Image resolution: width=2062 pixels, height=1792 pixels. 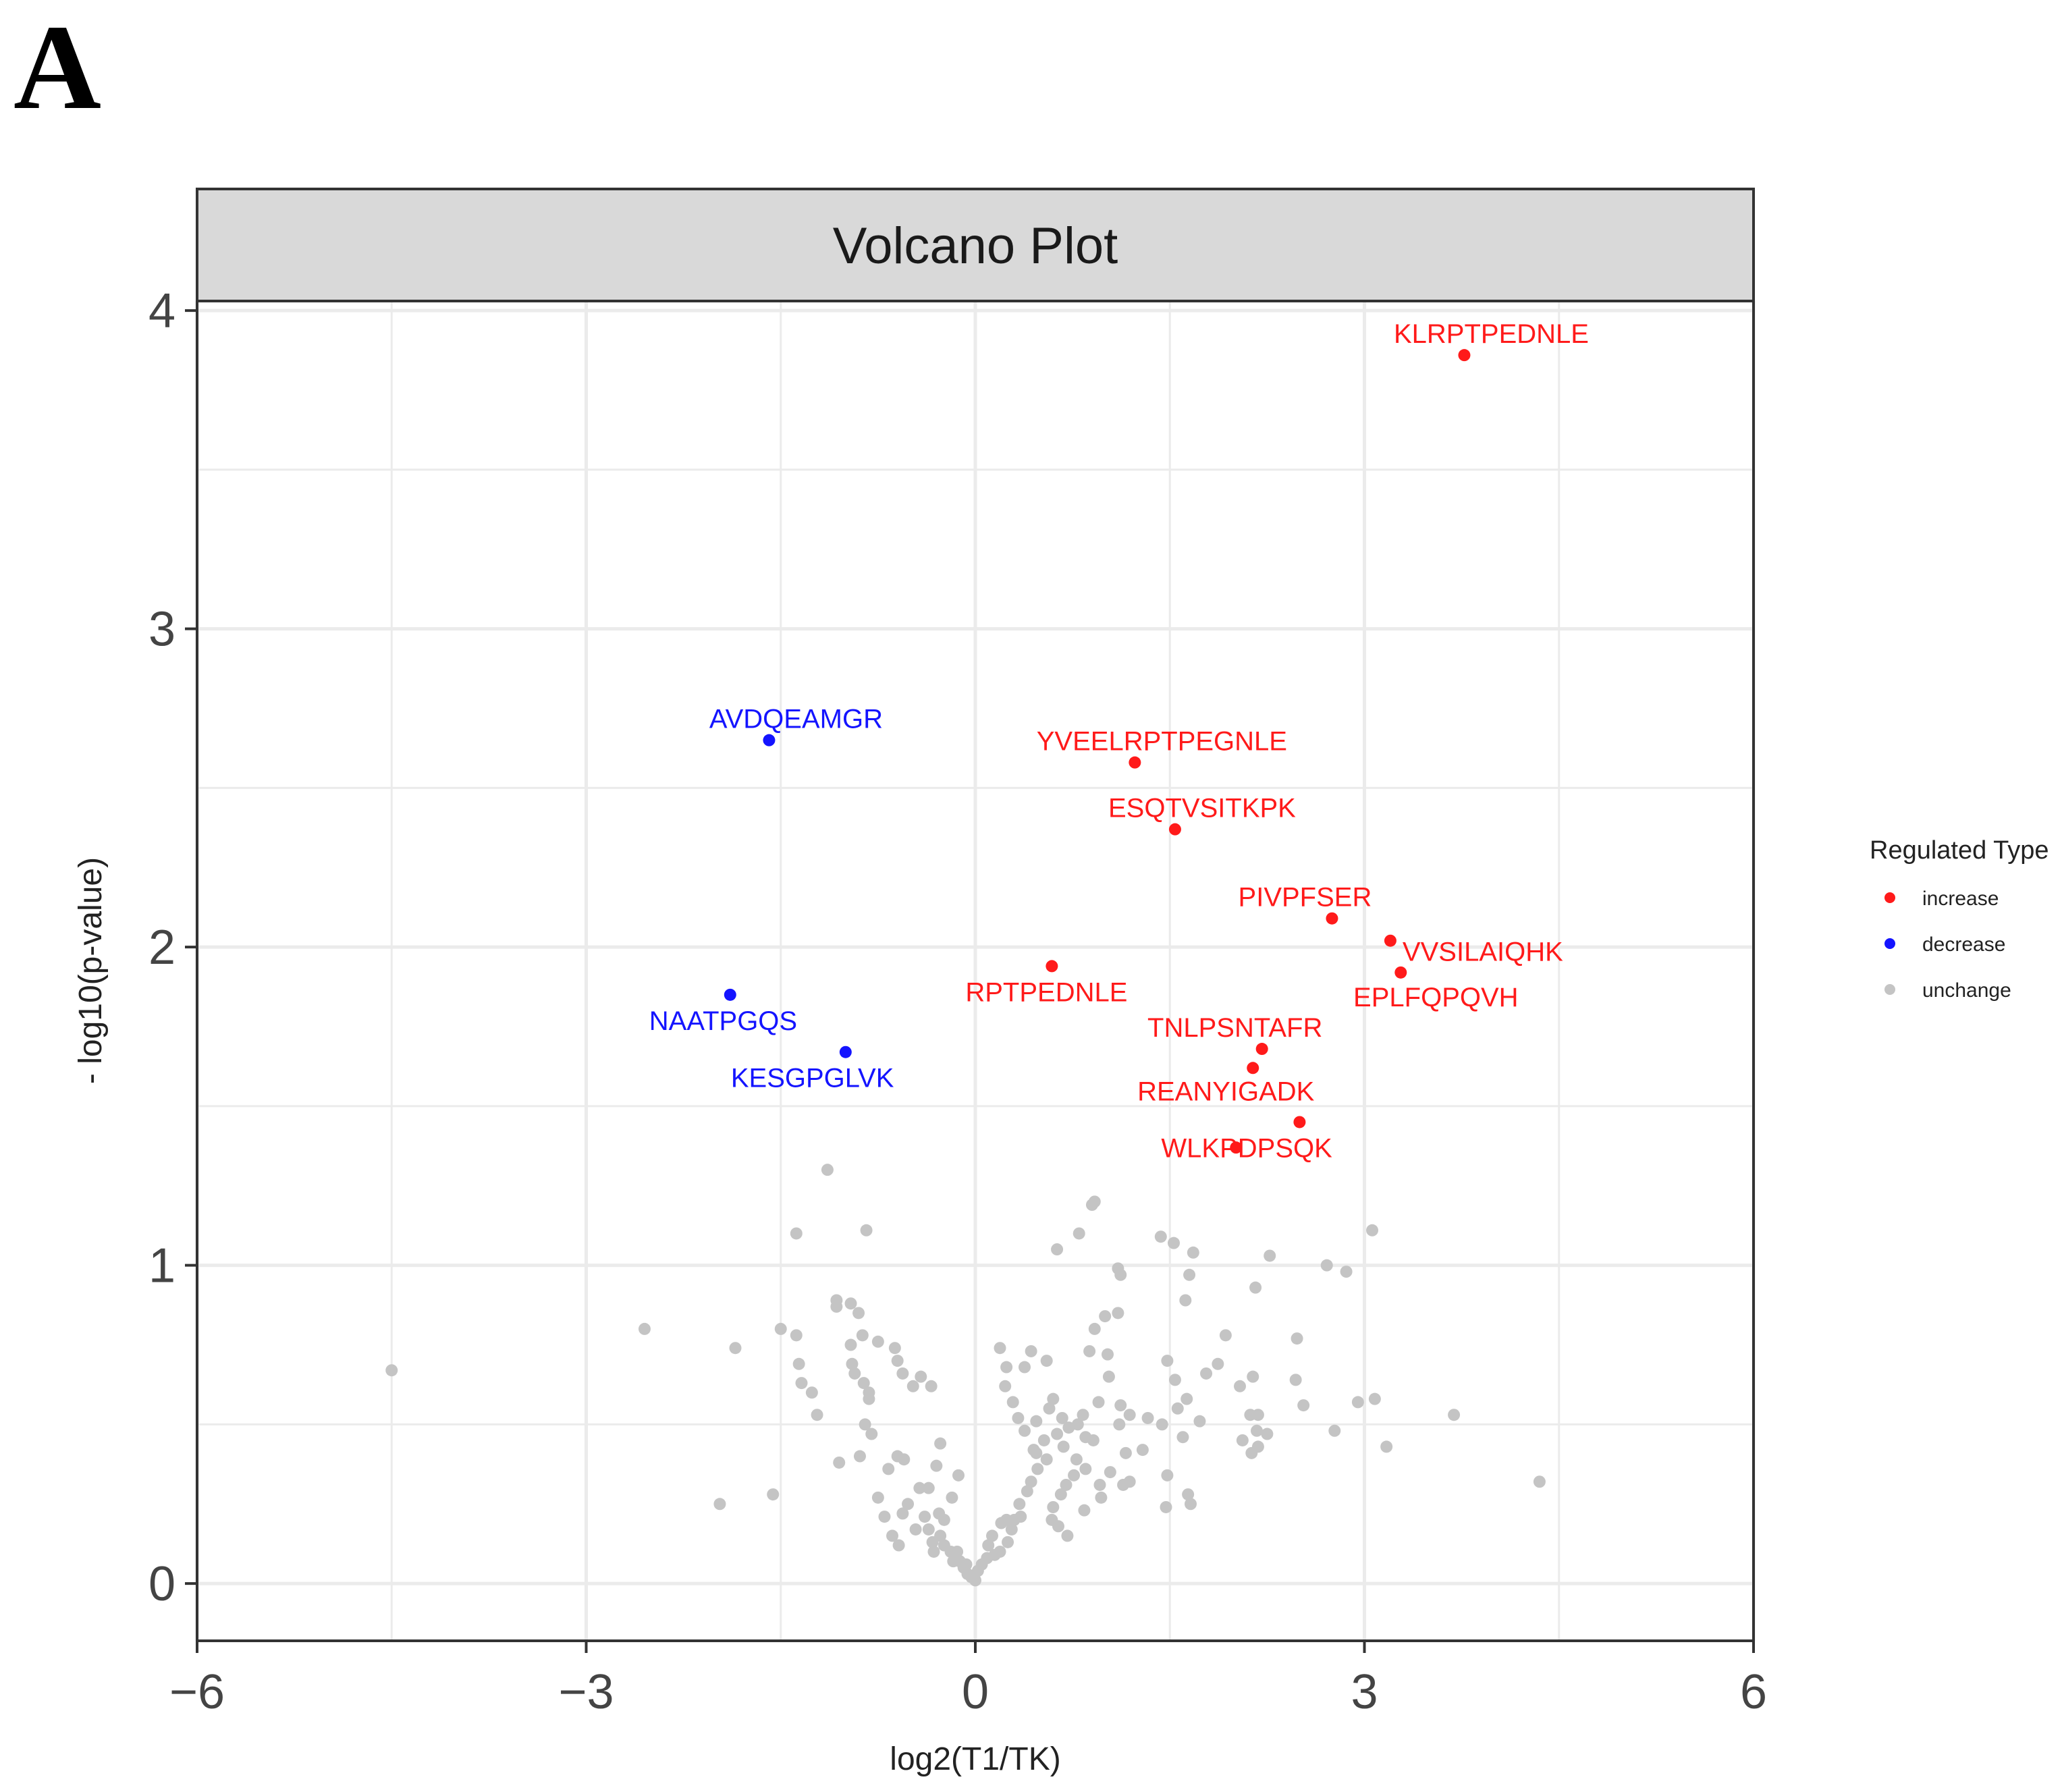 I want to click on legend: Regulated Type increase decrease unchange, so click(x=1960, y=919).